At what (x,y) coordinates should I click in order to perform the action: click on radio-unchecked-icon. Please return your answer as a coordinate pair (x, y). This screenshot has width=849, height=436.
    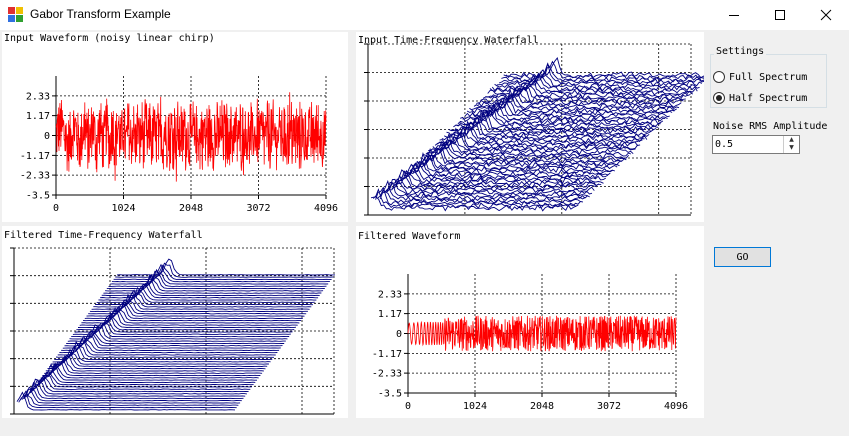
    Looking at the image, I should click on (719, 77).